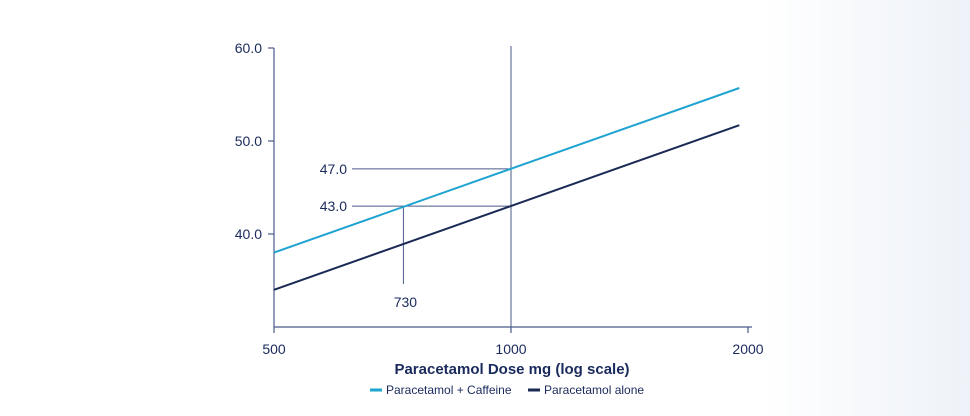 The image size is (970, 416). Describe the element at coordinates (248, 48) in the screenshot. I see `y-tick-label: 60.0` at that location.